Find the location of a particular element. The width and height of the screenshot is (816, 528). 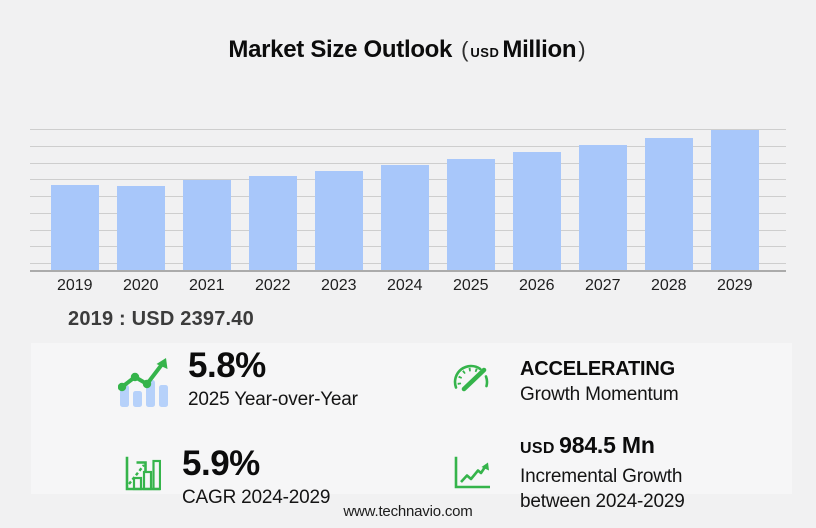

title-paren-close: ) is located at coordinates (582, 49).